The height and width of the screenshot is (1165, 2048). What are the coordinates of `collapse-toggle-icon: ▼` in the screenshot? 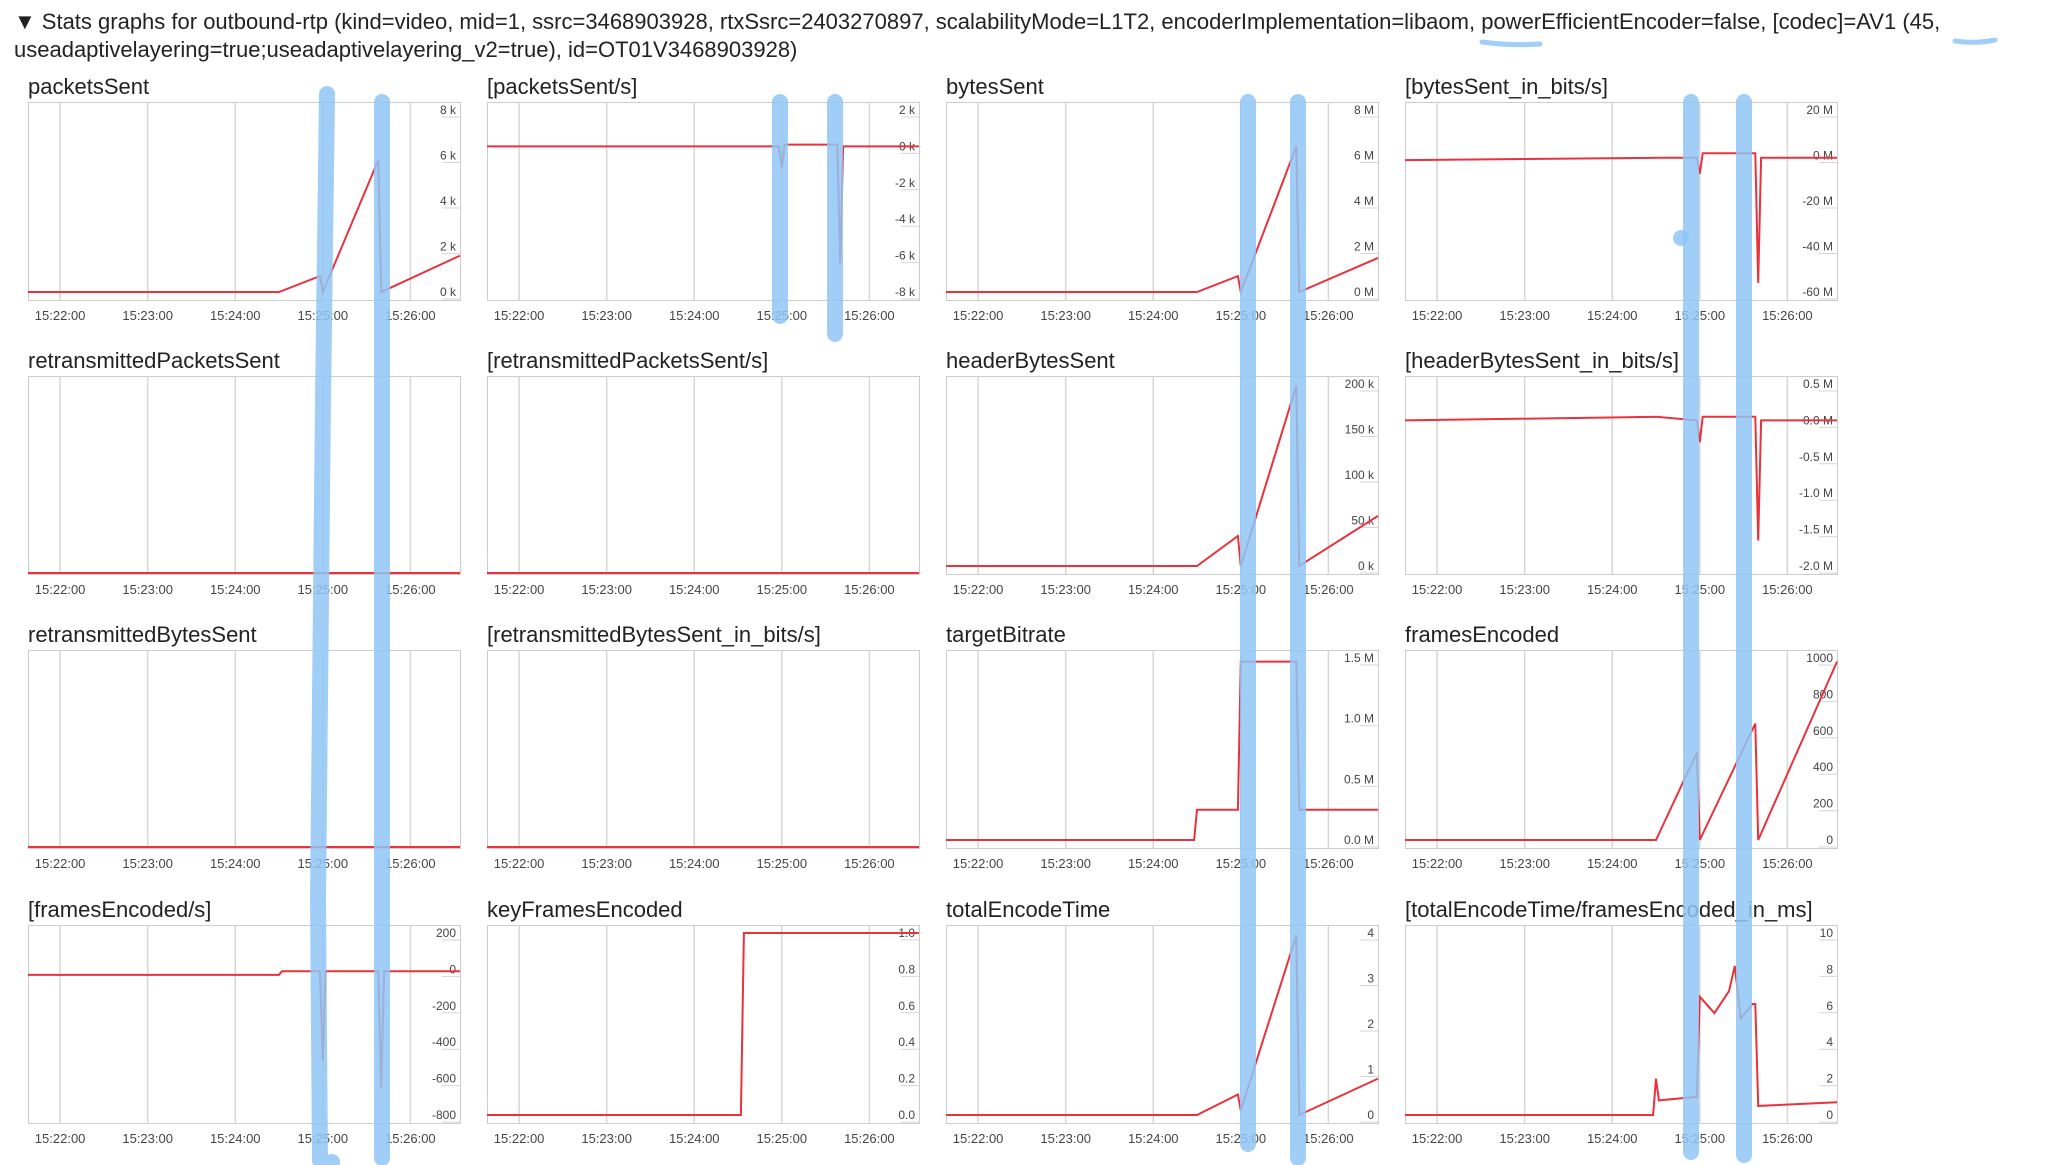 It's located at (25, 21).